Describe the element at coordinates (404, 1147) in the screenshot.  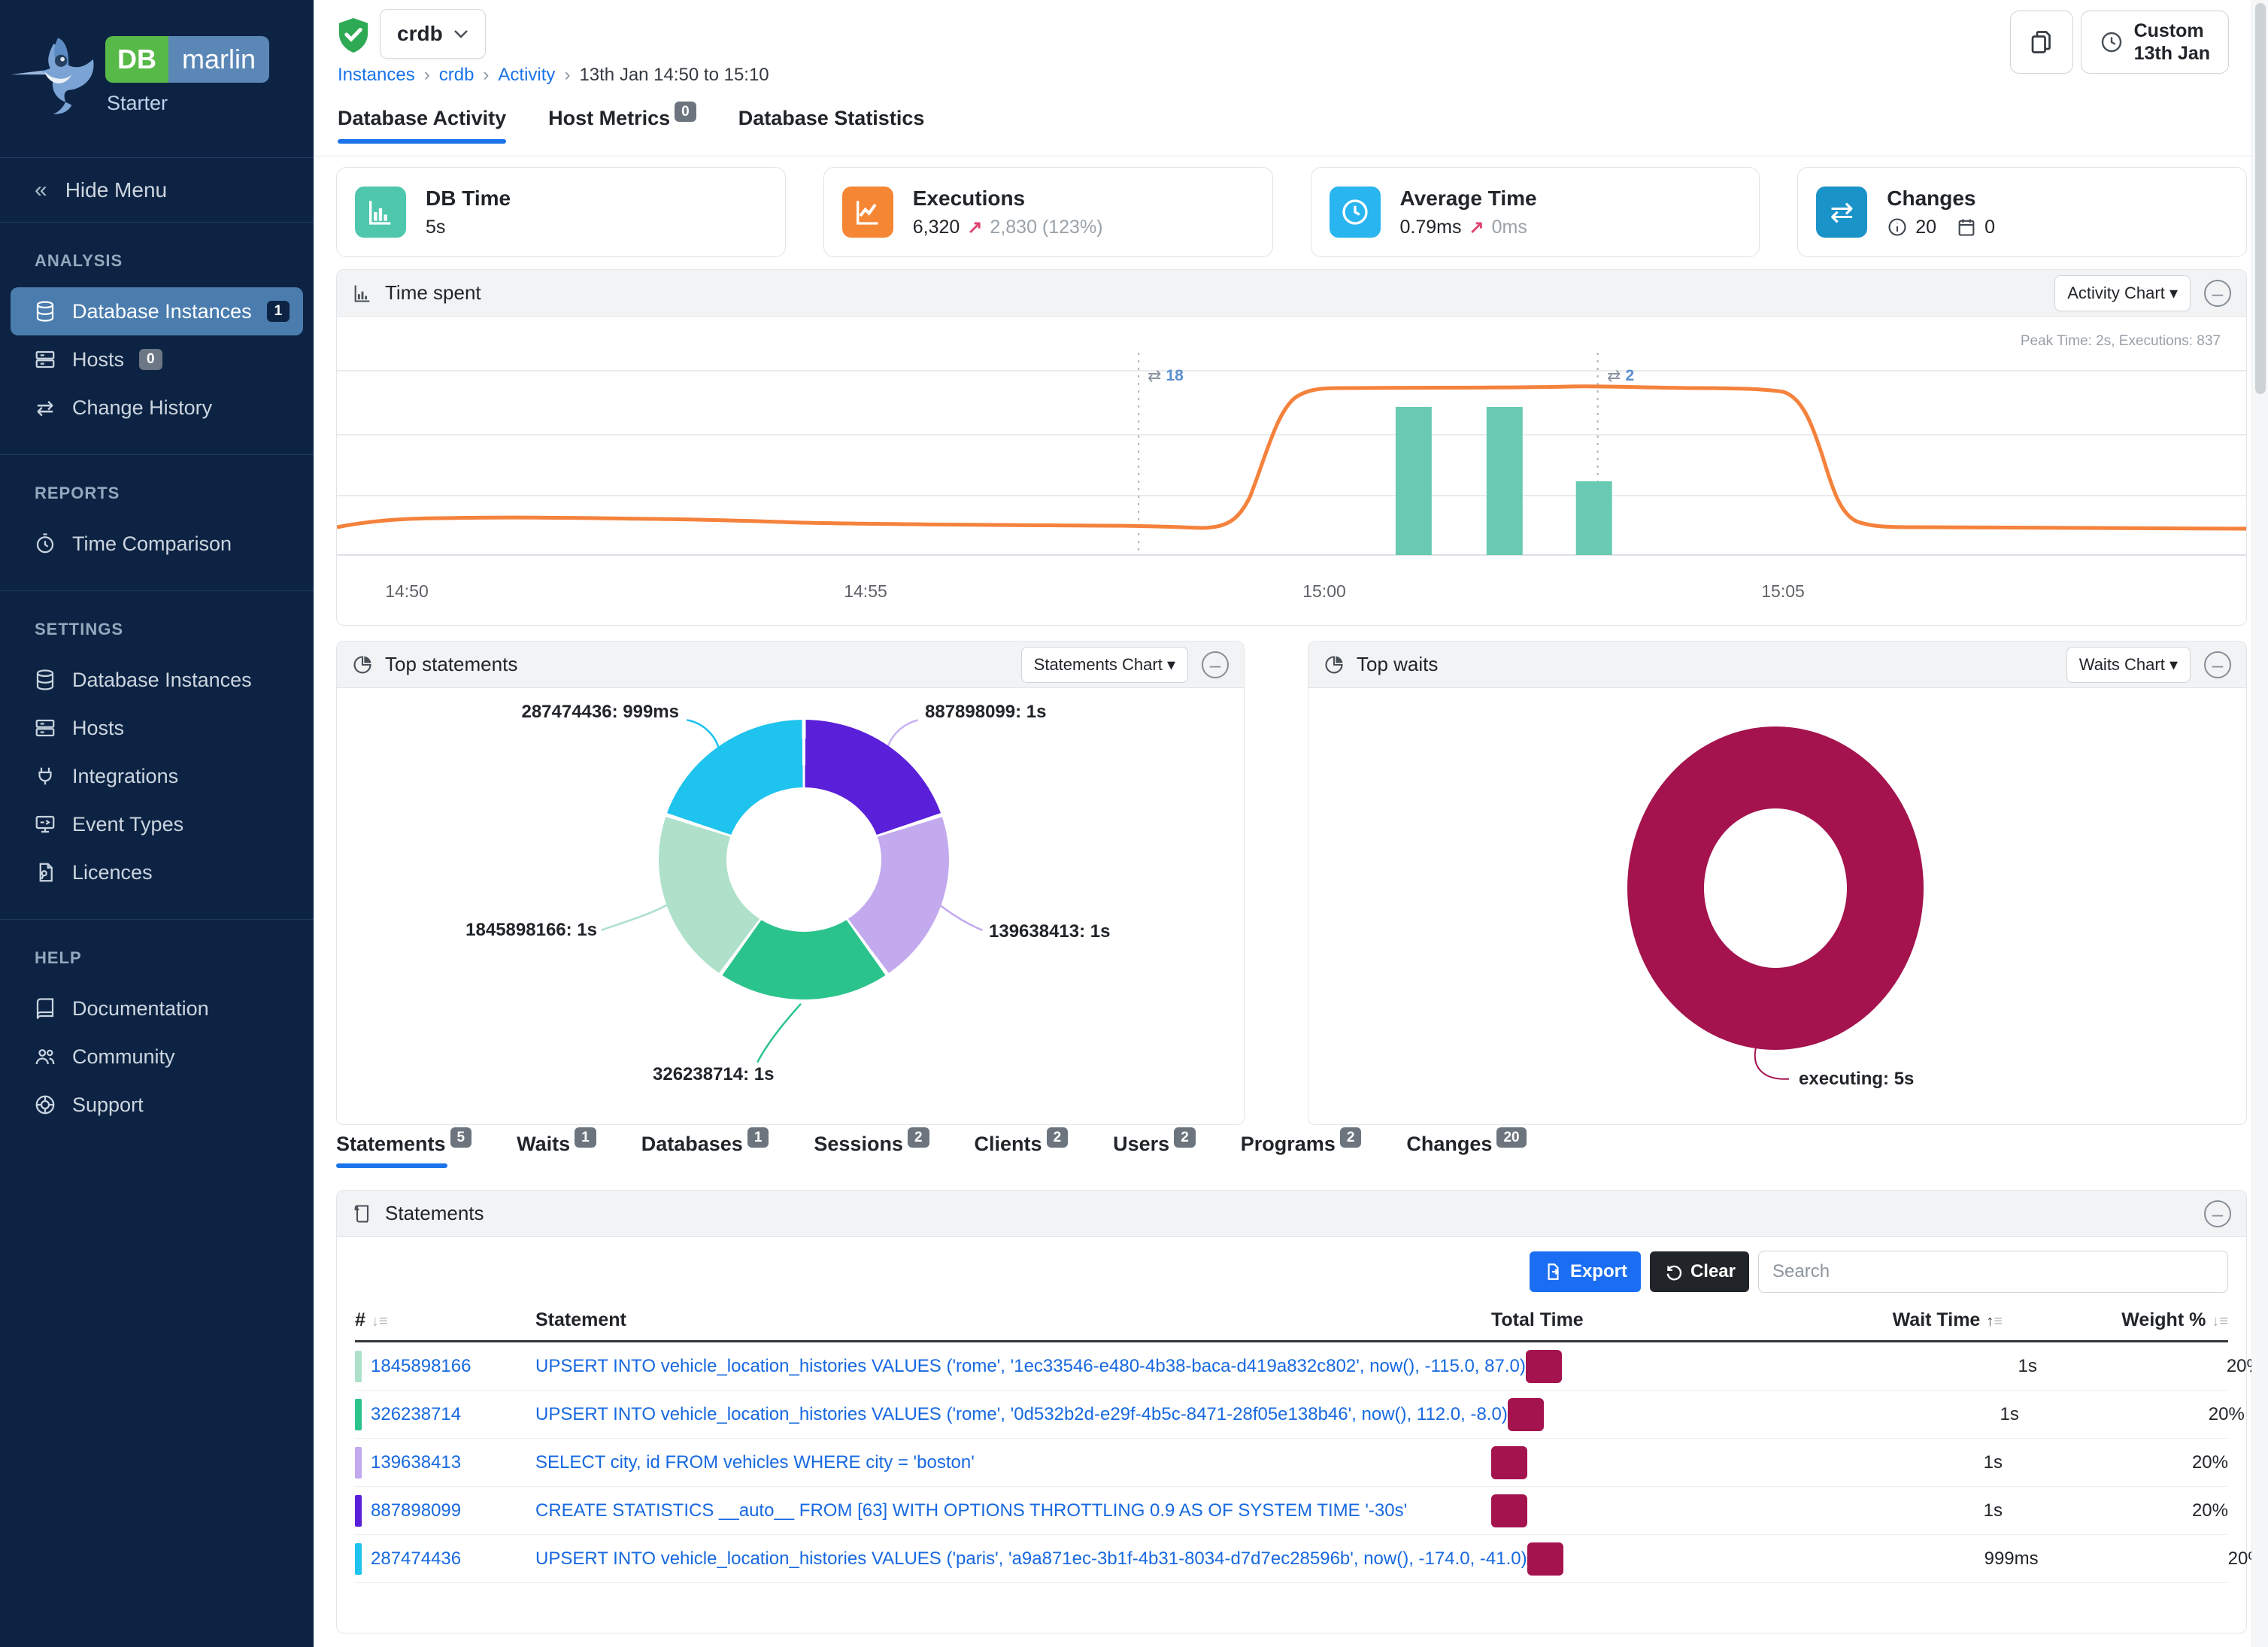
I see `tab-statements: Statements 5` at that location.